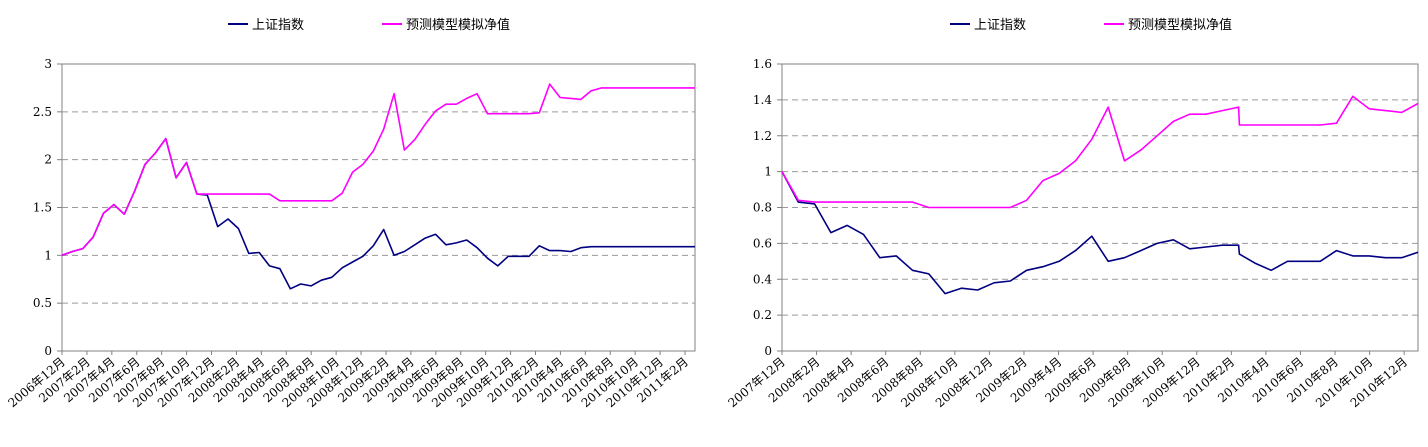  Describe the element at coordinates (762, 279) in the screenshot. I see `y-tick-label: 0.4` at that location.